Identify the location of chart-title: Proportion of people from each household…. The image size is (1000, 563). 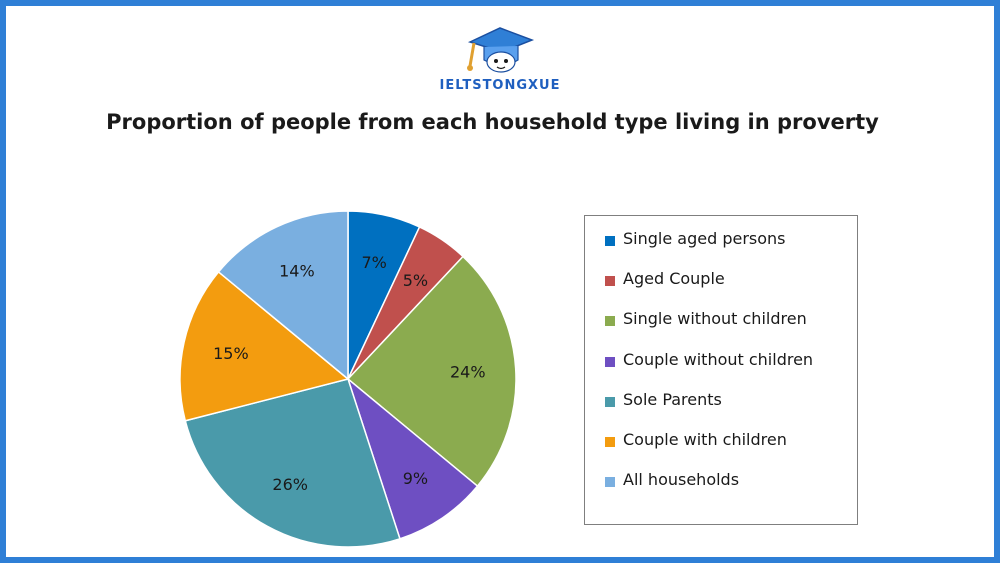
(492, 122).